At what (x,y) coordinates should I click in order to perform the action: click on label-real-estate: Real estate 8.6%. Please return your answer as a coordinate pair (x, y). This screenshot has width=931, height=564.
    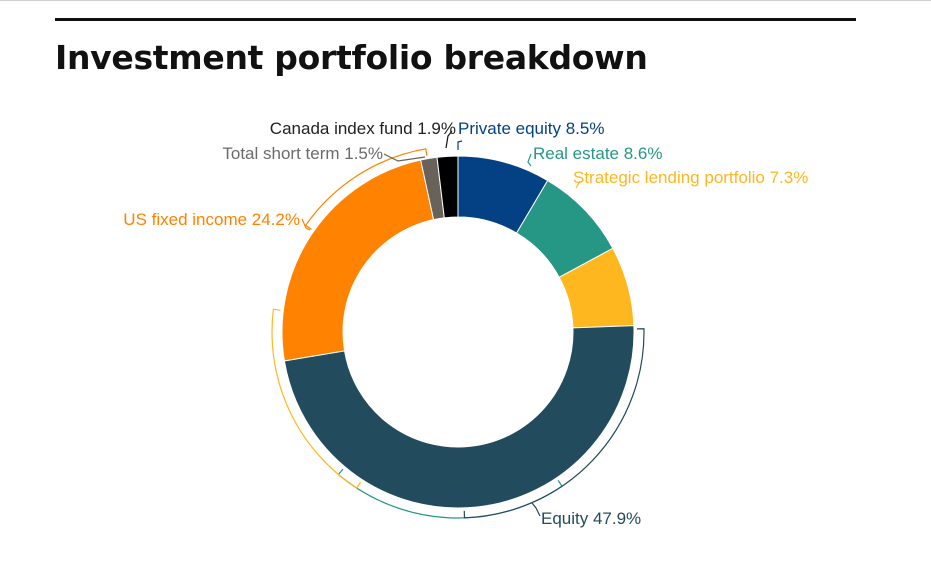
    Looking at the image, I should click on (597, 153).